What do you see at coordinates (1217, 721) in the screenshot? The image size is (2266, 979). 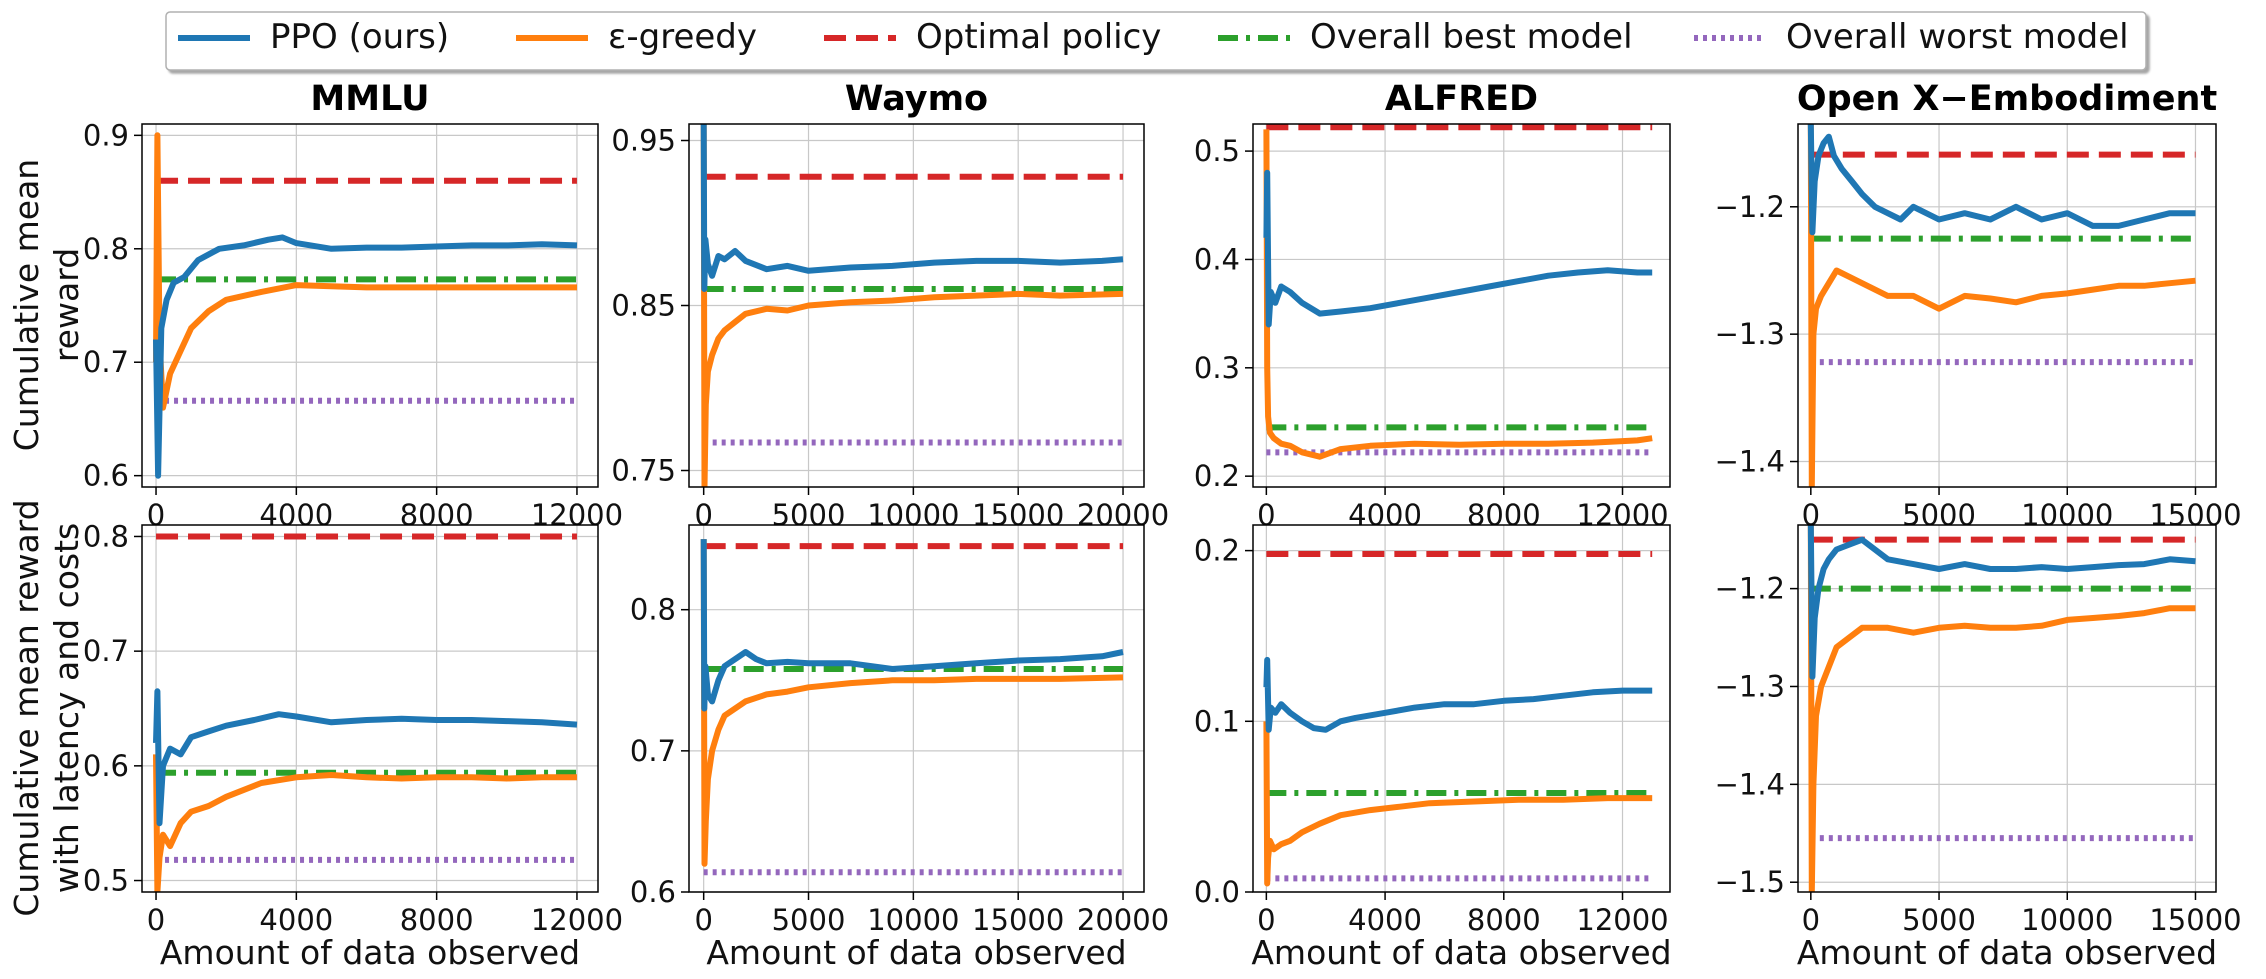 I see `y-tick-label-1: 0.1` at bounding box center [1217, 721].